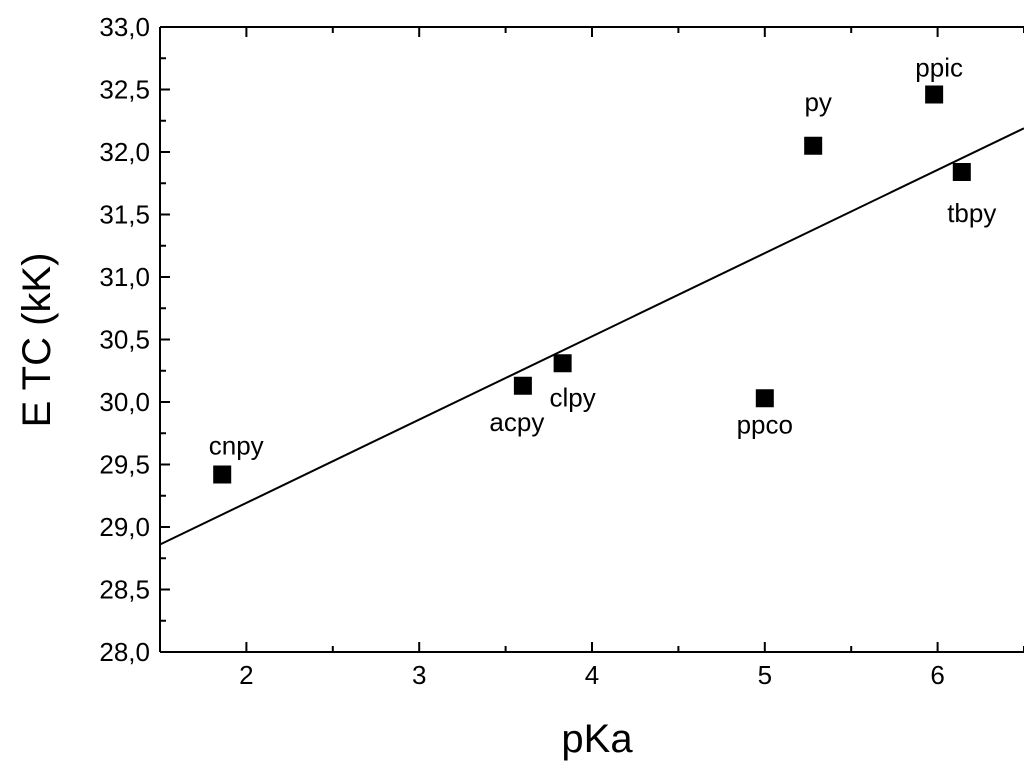 The width and height of the screenshot is (1024, 767). What do you see at coordinates (124, 465) in the screenshot?
I see `y-tick-label: 29,5` at bounding box center [124, 465].